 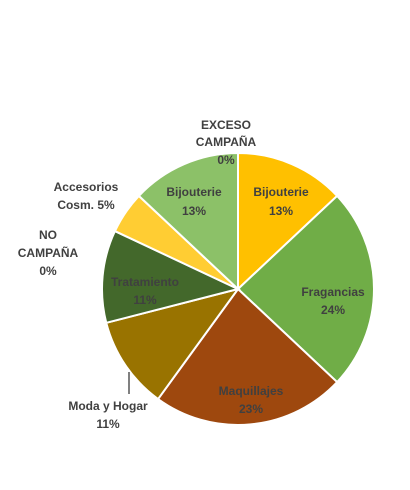 What do you see at coordinates (48, 271) in the screenshot?
I see `label-no-campana-pct: 0%` at bounding box center [48, 271].